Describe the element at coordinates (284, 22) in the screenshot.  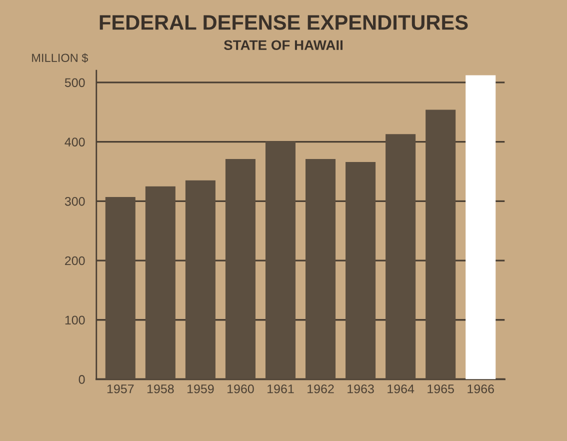
I see `chart-title: FEDERAL DEFENSE EXPENDITURES` at that location.